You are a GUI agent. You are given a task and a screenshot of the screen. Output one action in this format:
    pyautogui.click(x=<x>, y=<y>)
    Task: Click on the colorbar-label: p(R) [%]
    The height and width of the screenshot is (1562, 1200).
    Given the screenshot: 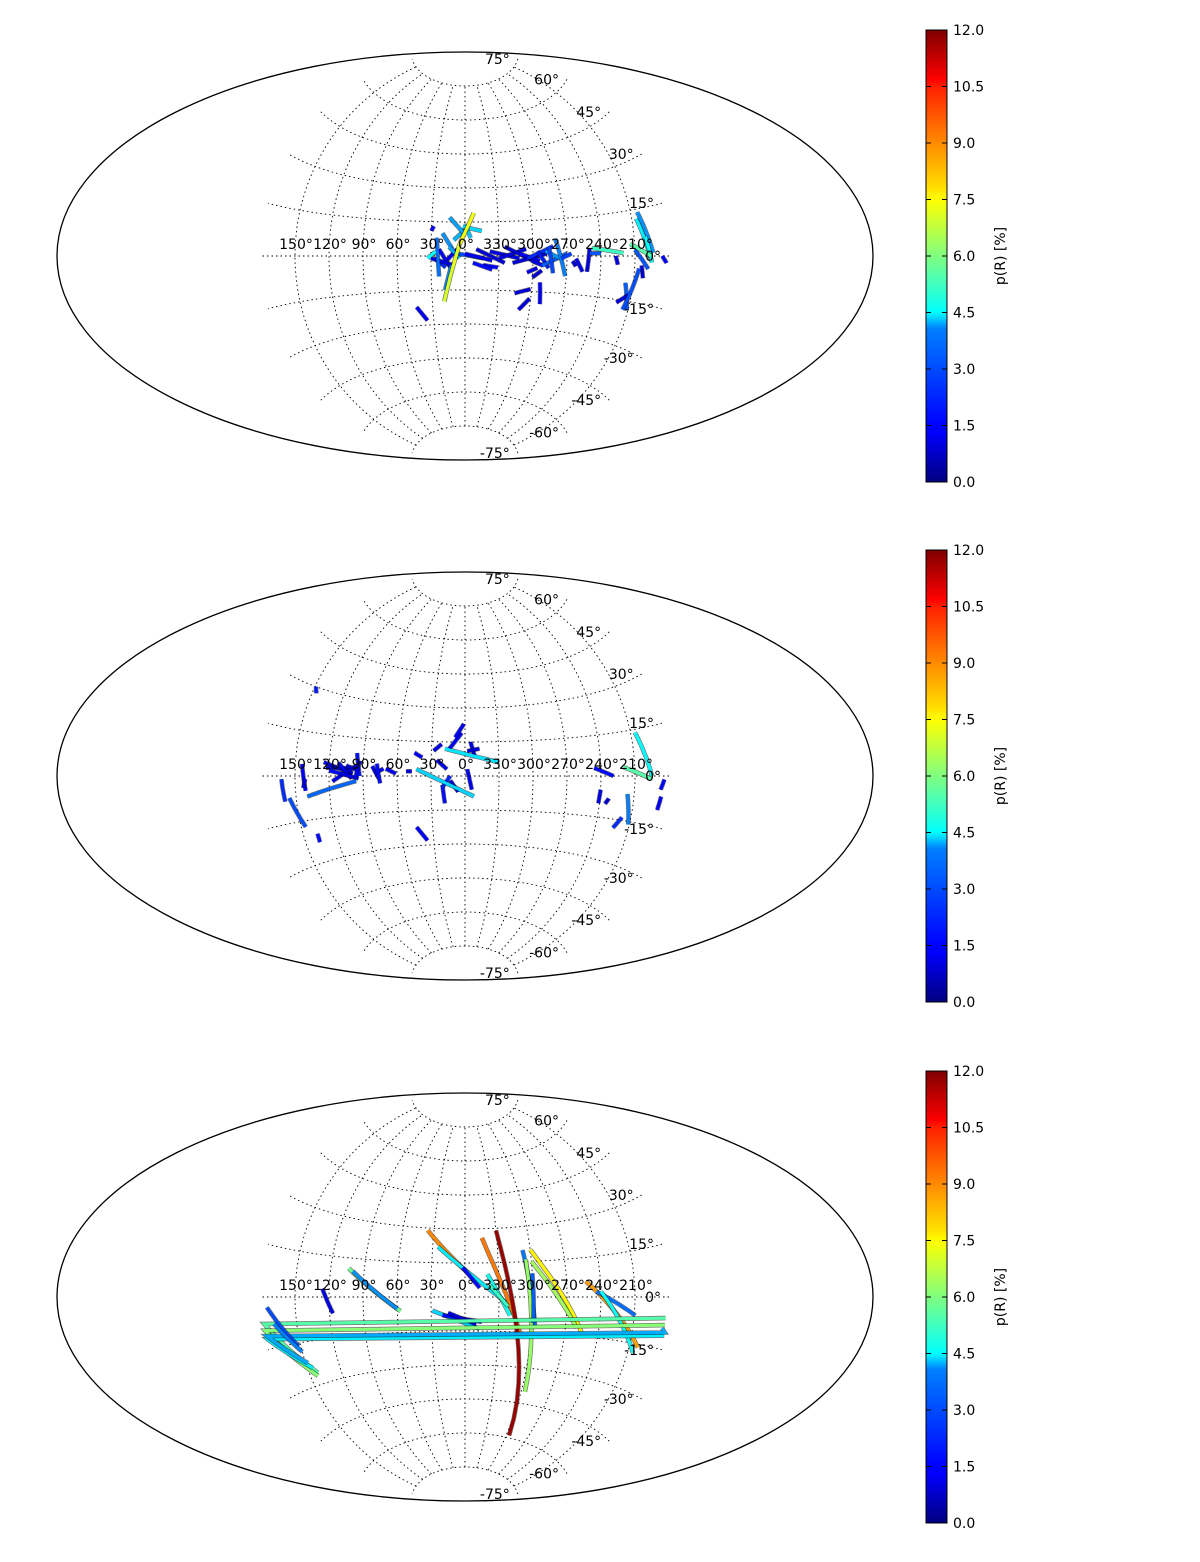 What is the action you would take?
    pyautogui.click(x=1001, y=776)
    